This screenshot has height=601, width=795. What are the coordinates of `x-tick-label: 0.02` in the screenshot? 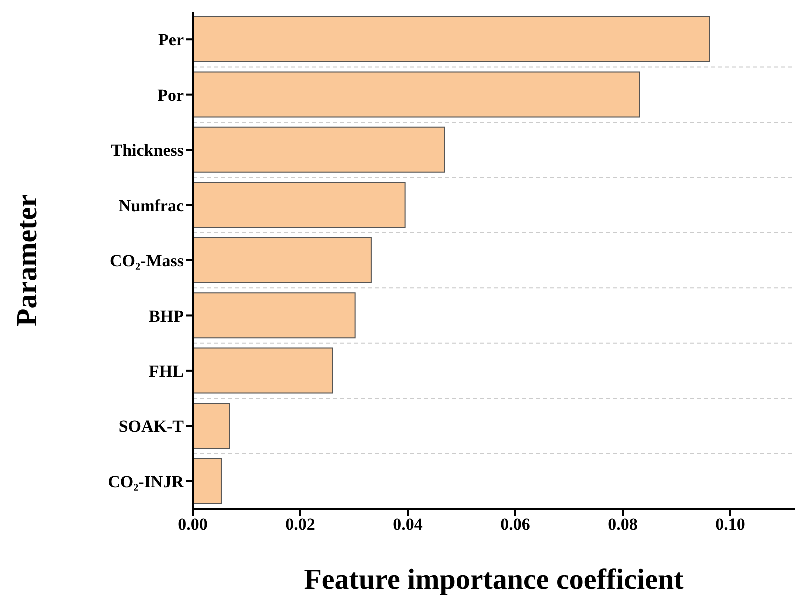 It's located at (301, 524).